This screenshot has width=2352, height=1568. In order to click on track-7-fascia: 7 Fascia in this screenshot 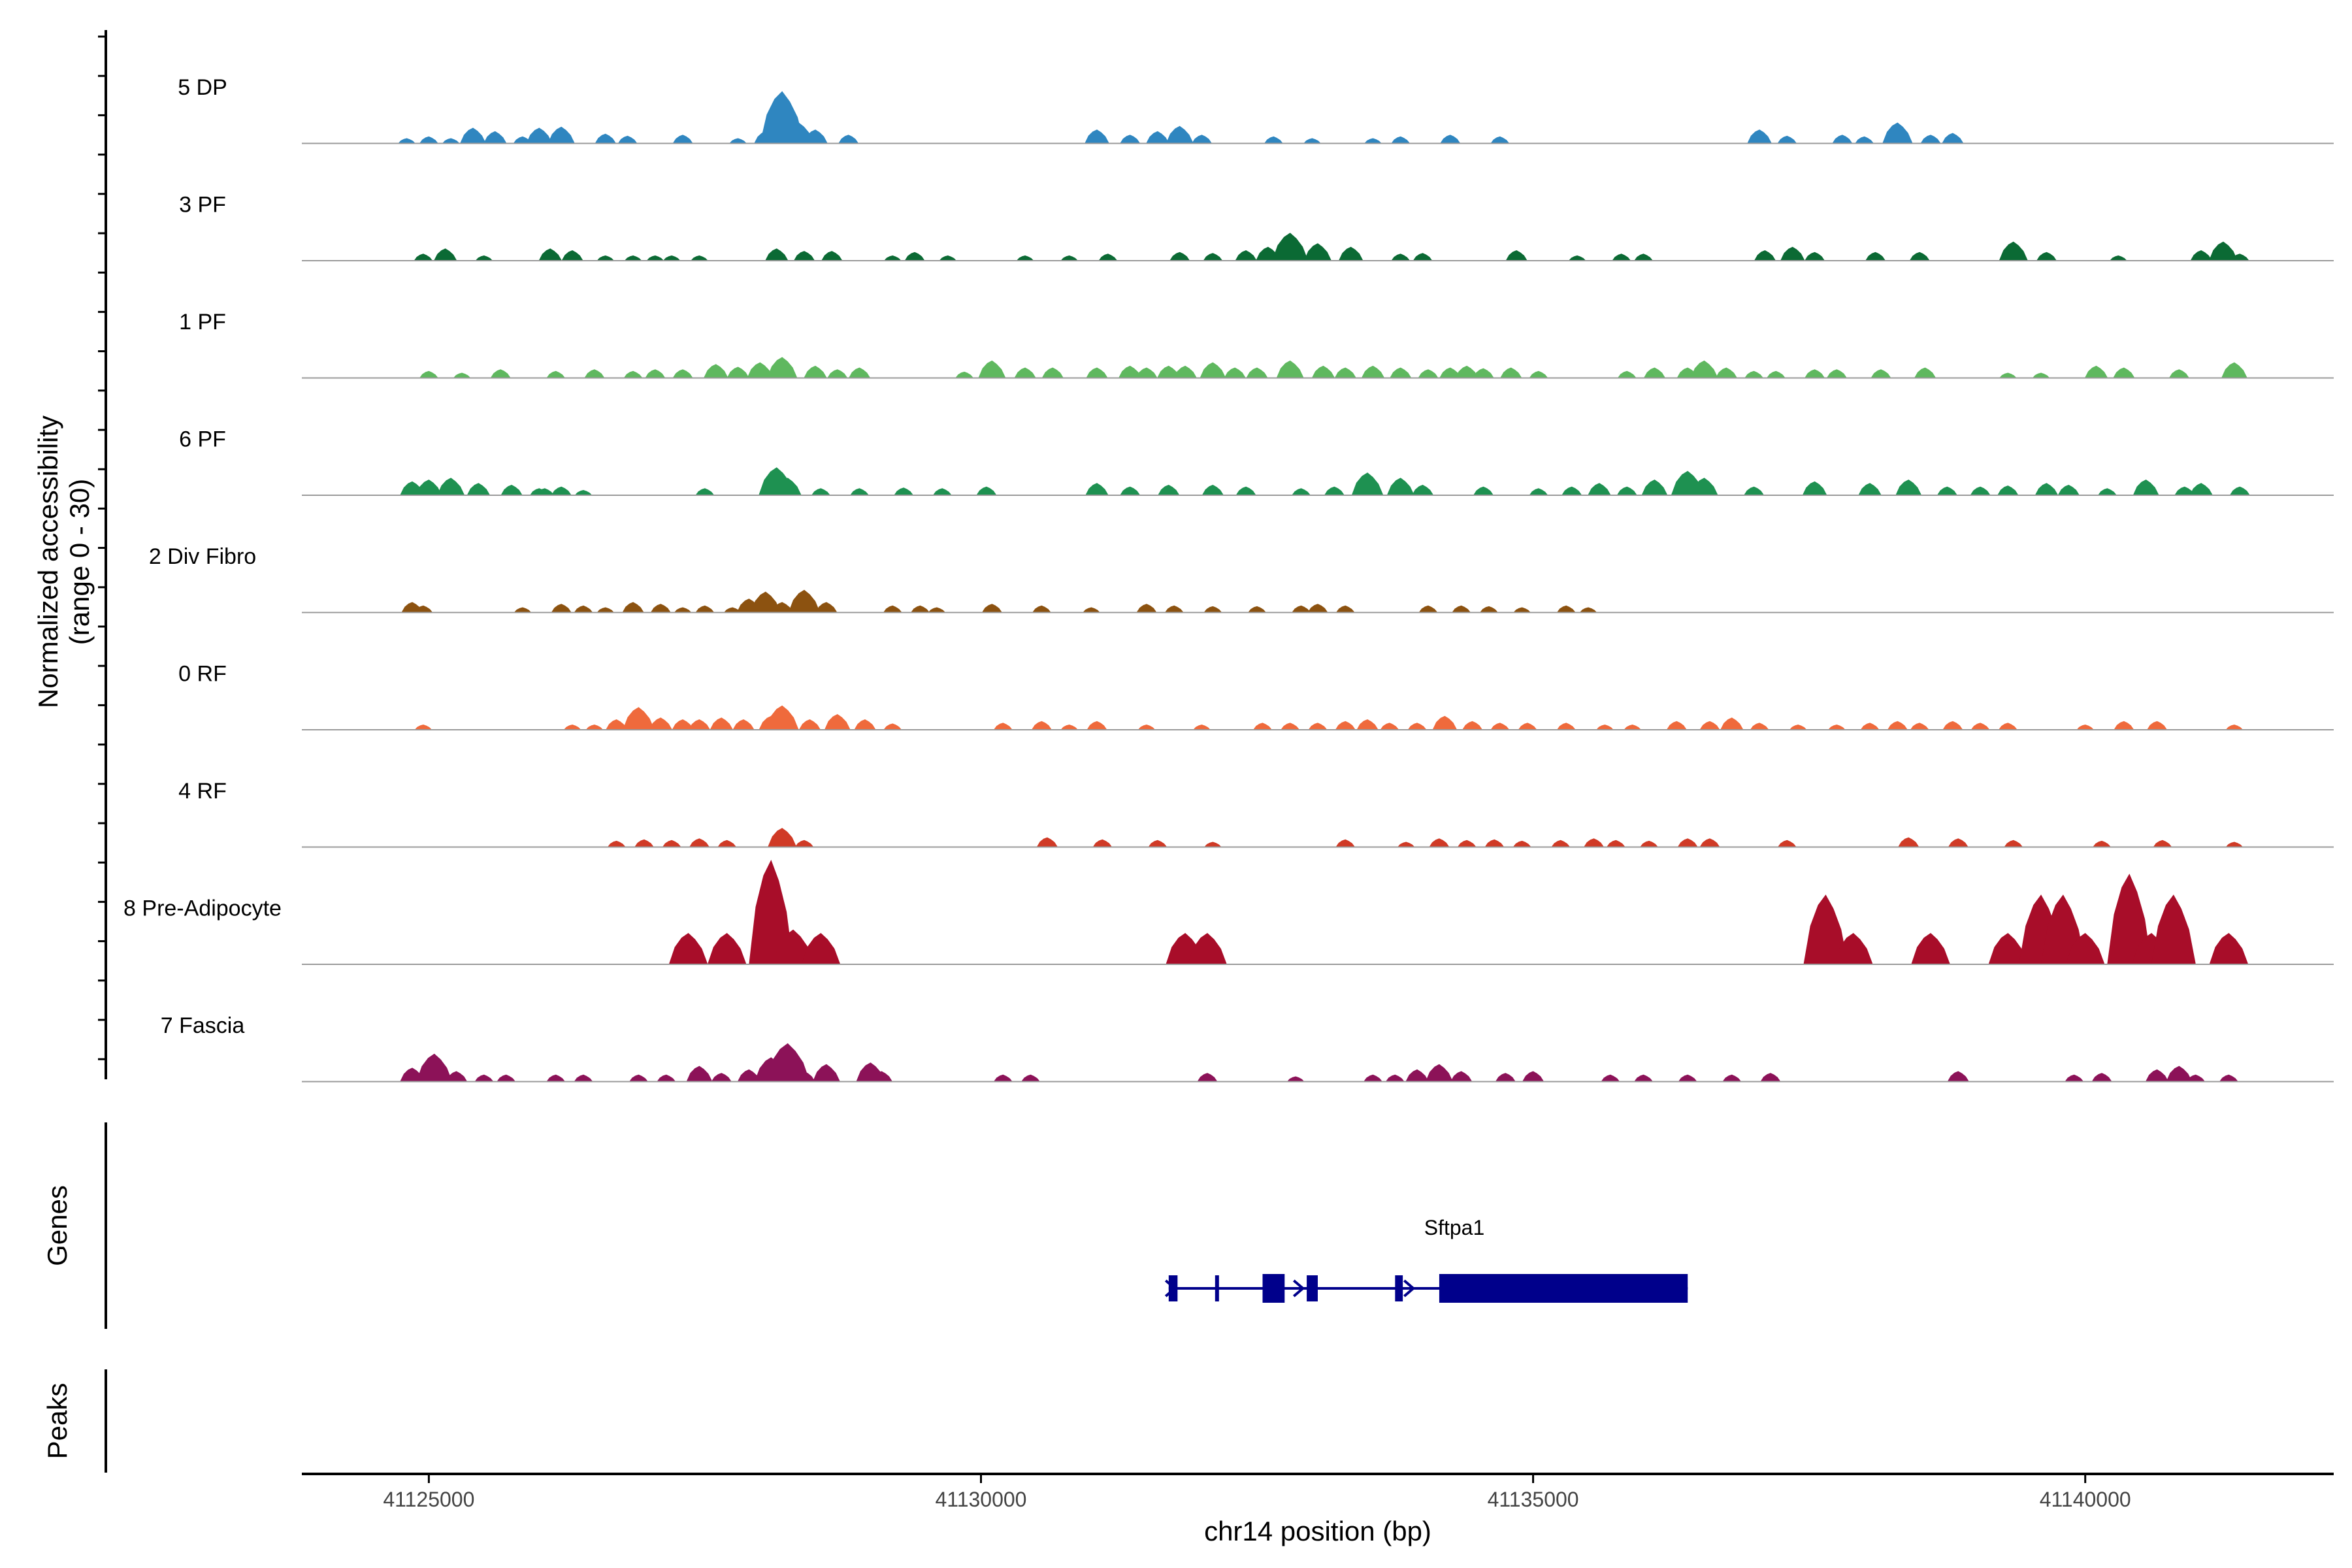, I will do `click(1247, 1048)`.